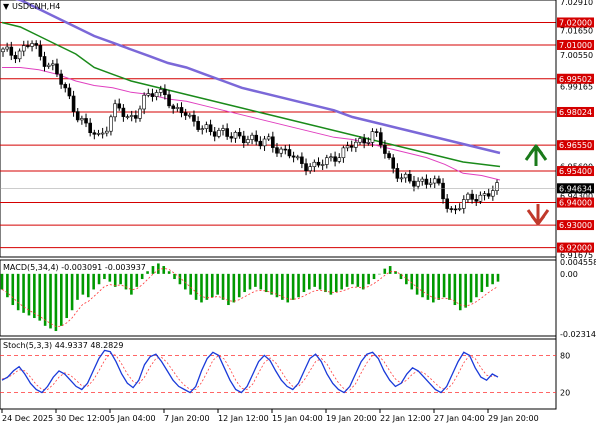 The height and width of the screenshot is (425, 596). I want to click on price-tick-label: 6.91675, so click(576, 255).